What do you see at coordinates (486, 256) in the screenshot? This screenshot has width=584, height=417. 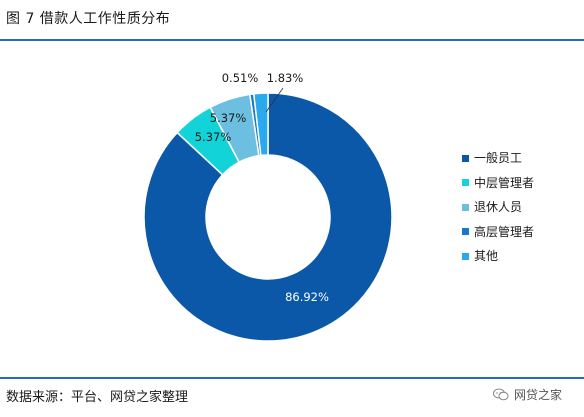 I see `legend-label: 其他` at bounding box center [486, 256].